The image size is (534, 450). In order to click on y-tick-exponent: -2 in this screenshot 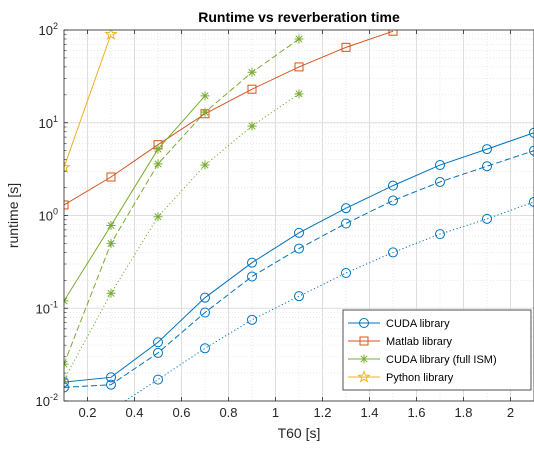, I will do `click(54, 397)`.